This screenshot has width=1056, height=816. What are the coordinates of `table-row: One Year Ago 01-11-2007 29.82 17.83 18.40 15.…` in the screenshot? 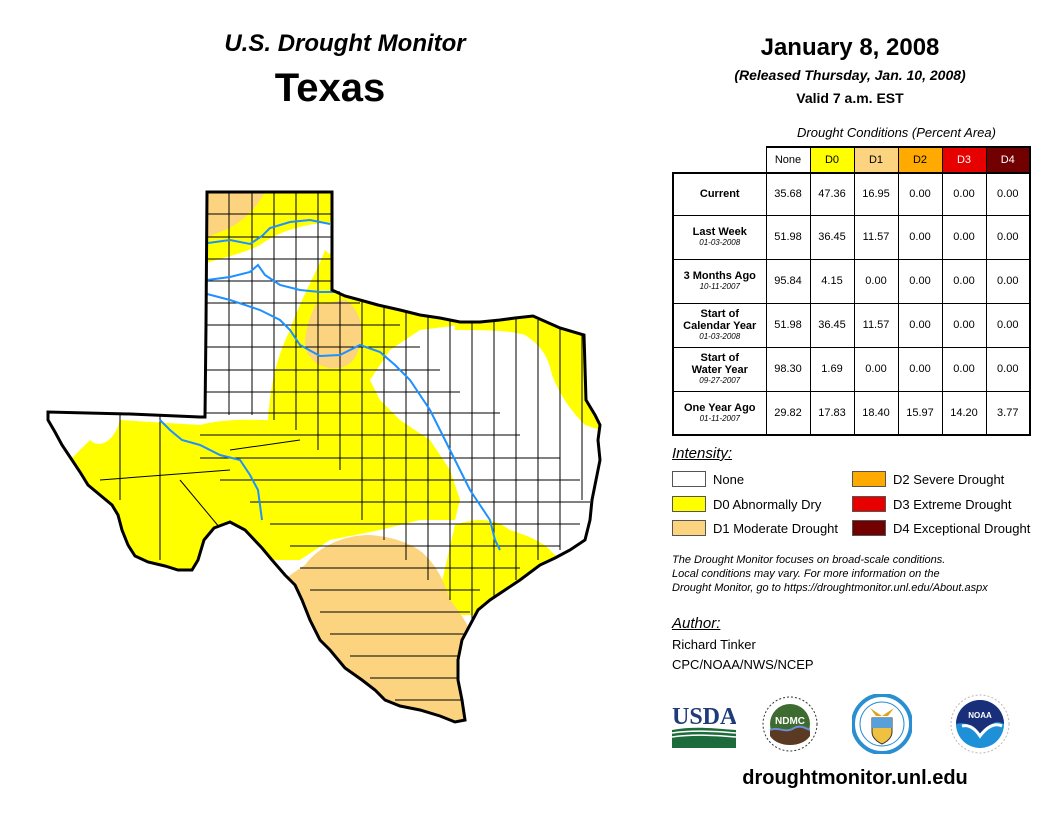 It's located at (851, 413).